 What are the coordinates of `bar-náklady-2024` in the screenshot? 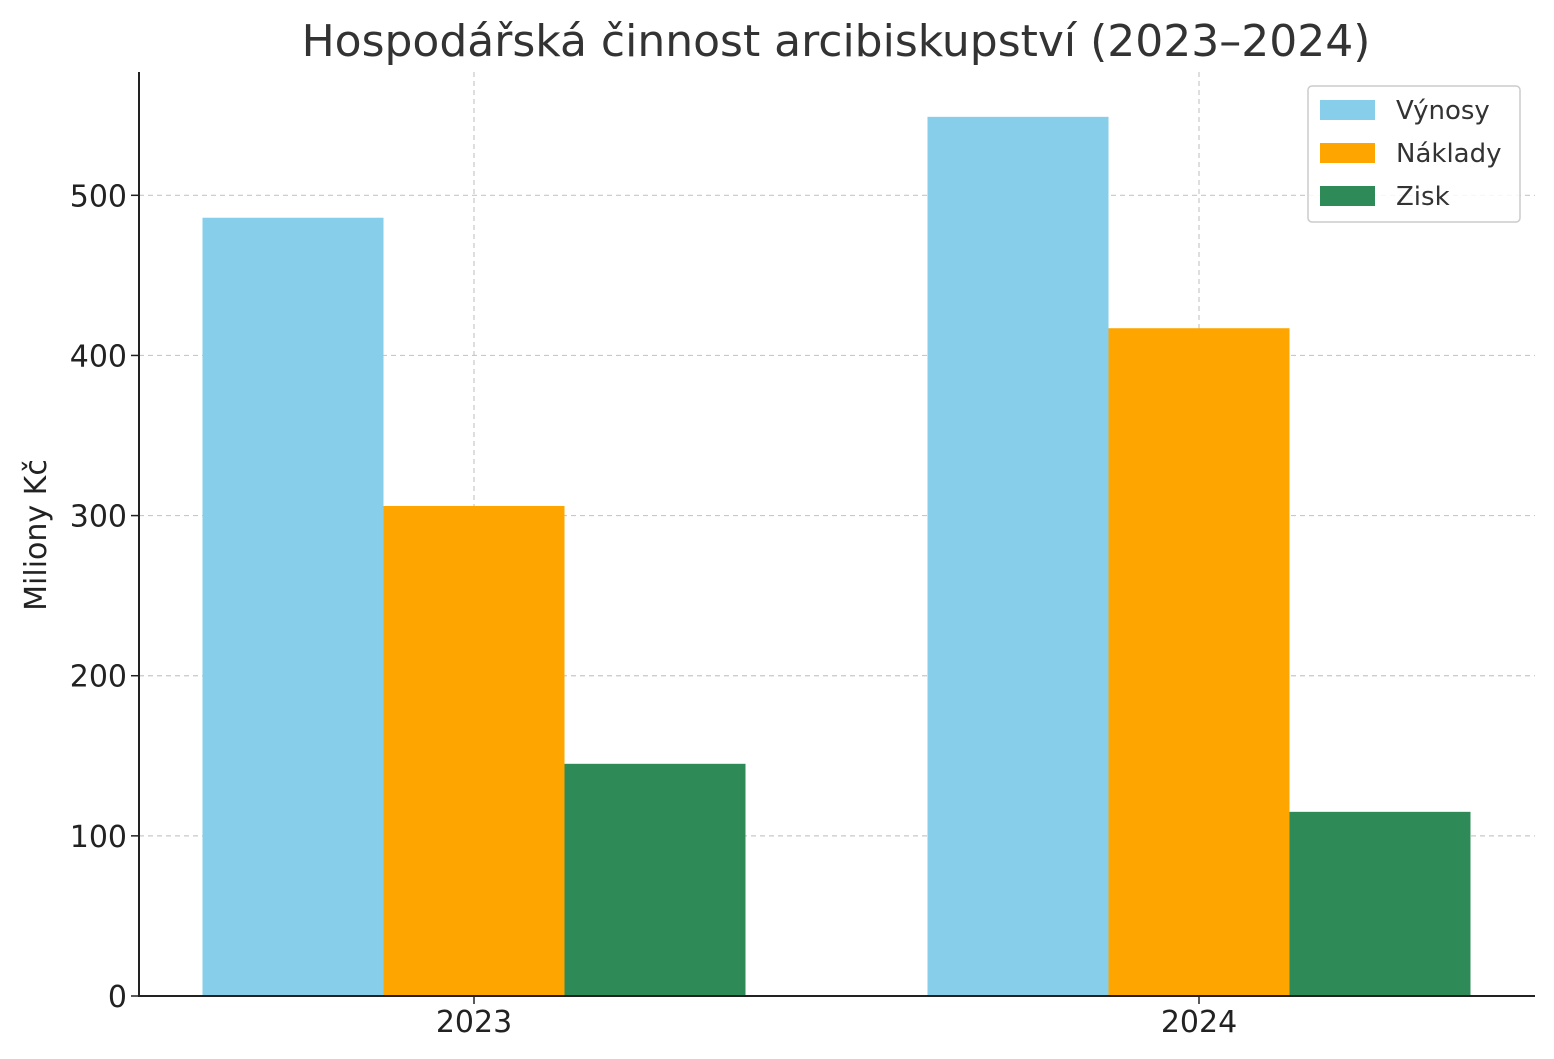 It's located at (1199, 662).